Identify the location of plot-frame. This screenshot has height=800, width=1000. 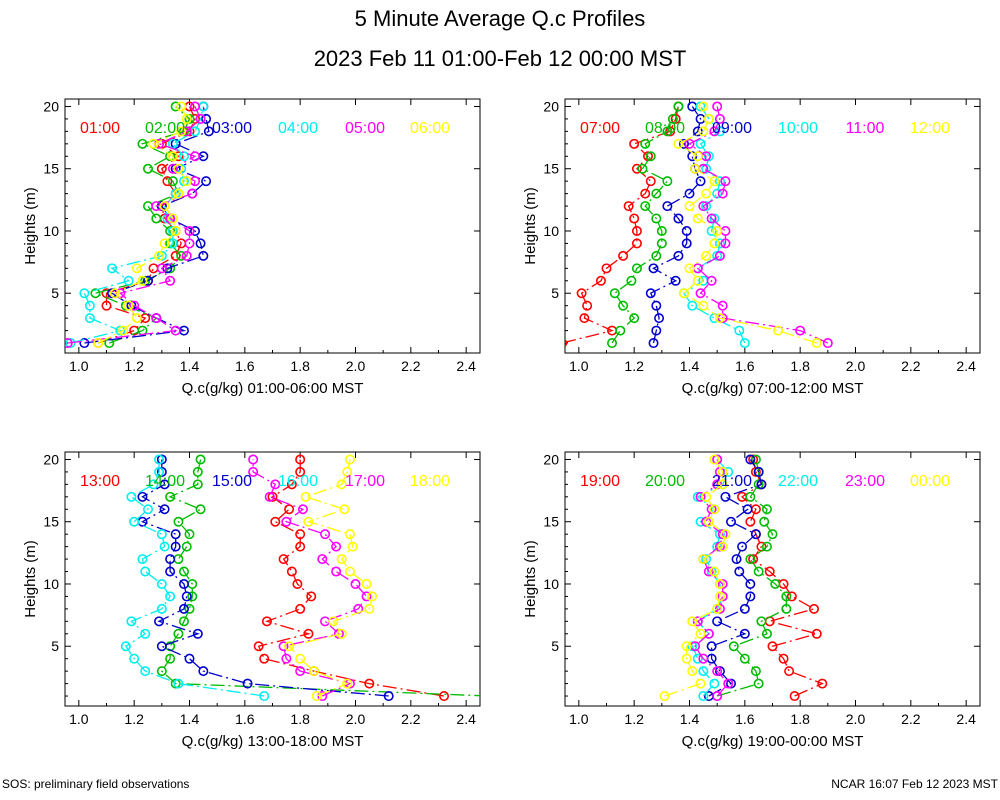
(772, 579).